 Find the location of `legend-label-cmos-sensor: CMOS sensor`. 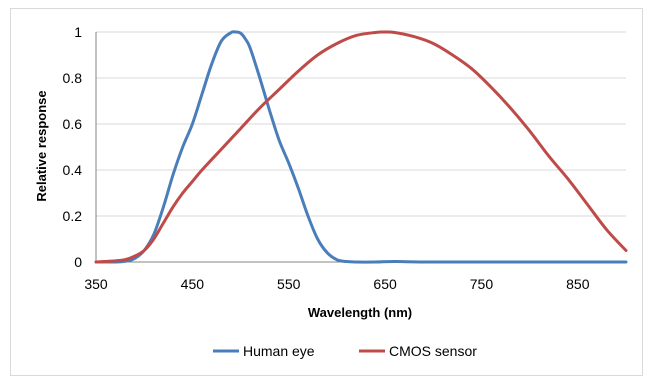

legend-label-cmos-sensor: CMOS sensor is located at coordinates (433, 351).